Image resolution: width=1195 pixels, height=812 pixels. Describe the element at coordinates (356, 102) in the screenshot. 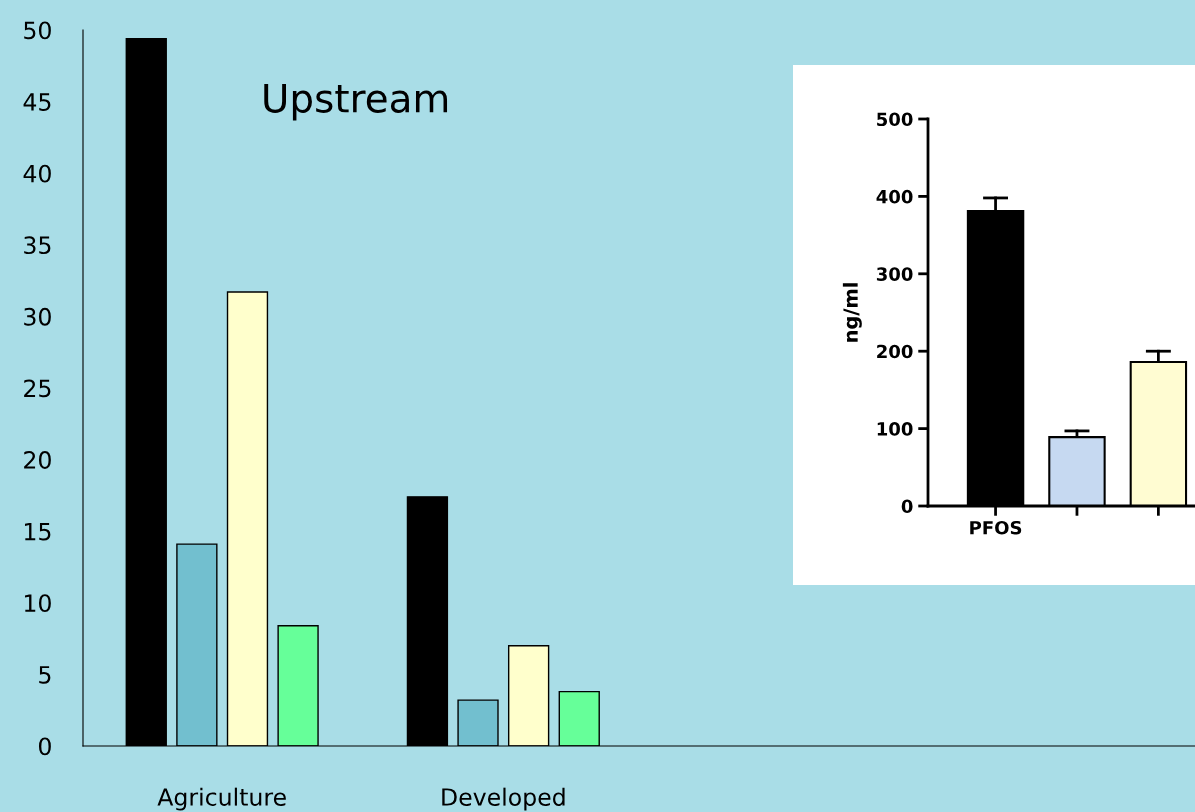

I see `text: Upstream` at that location.